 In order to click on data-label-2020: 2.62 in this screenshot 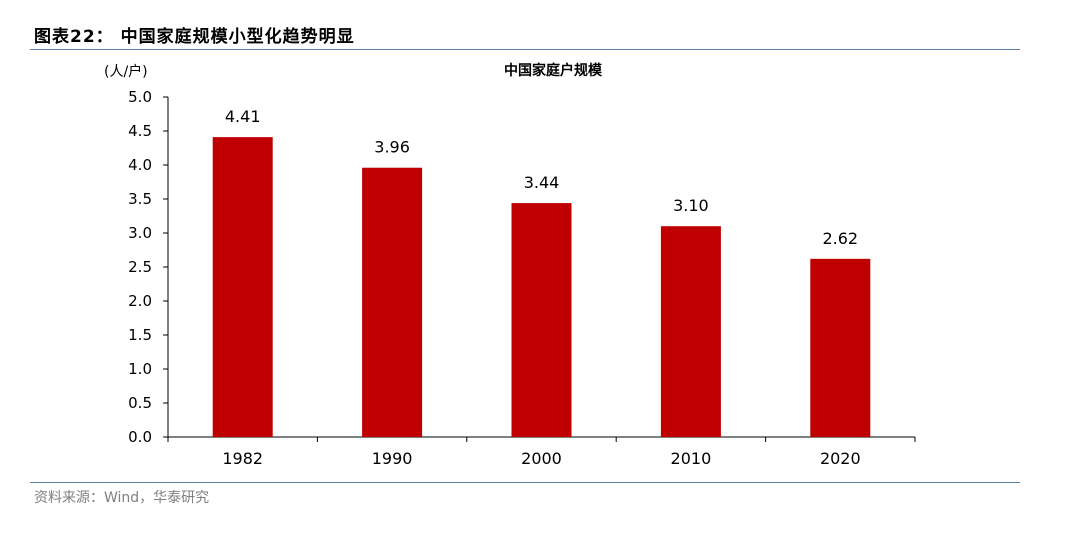, I will do `click(840, 238)`.